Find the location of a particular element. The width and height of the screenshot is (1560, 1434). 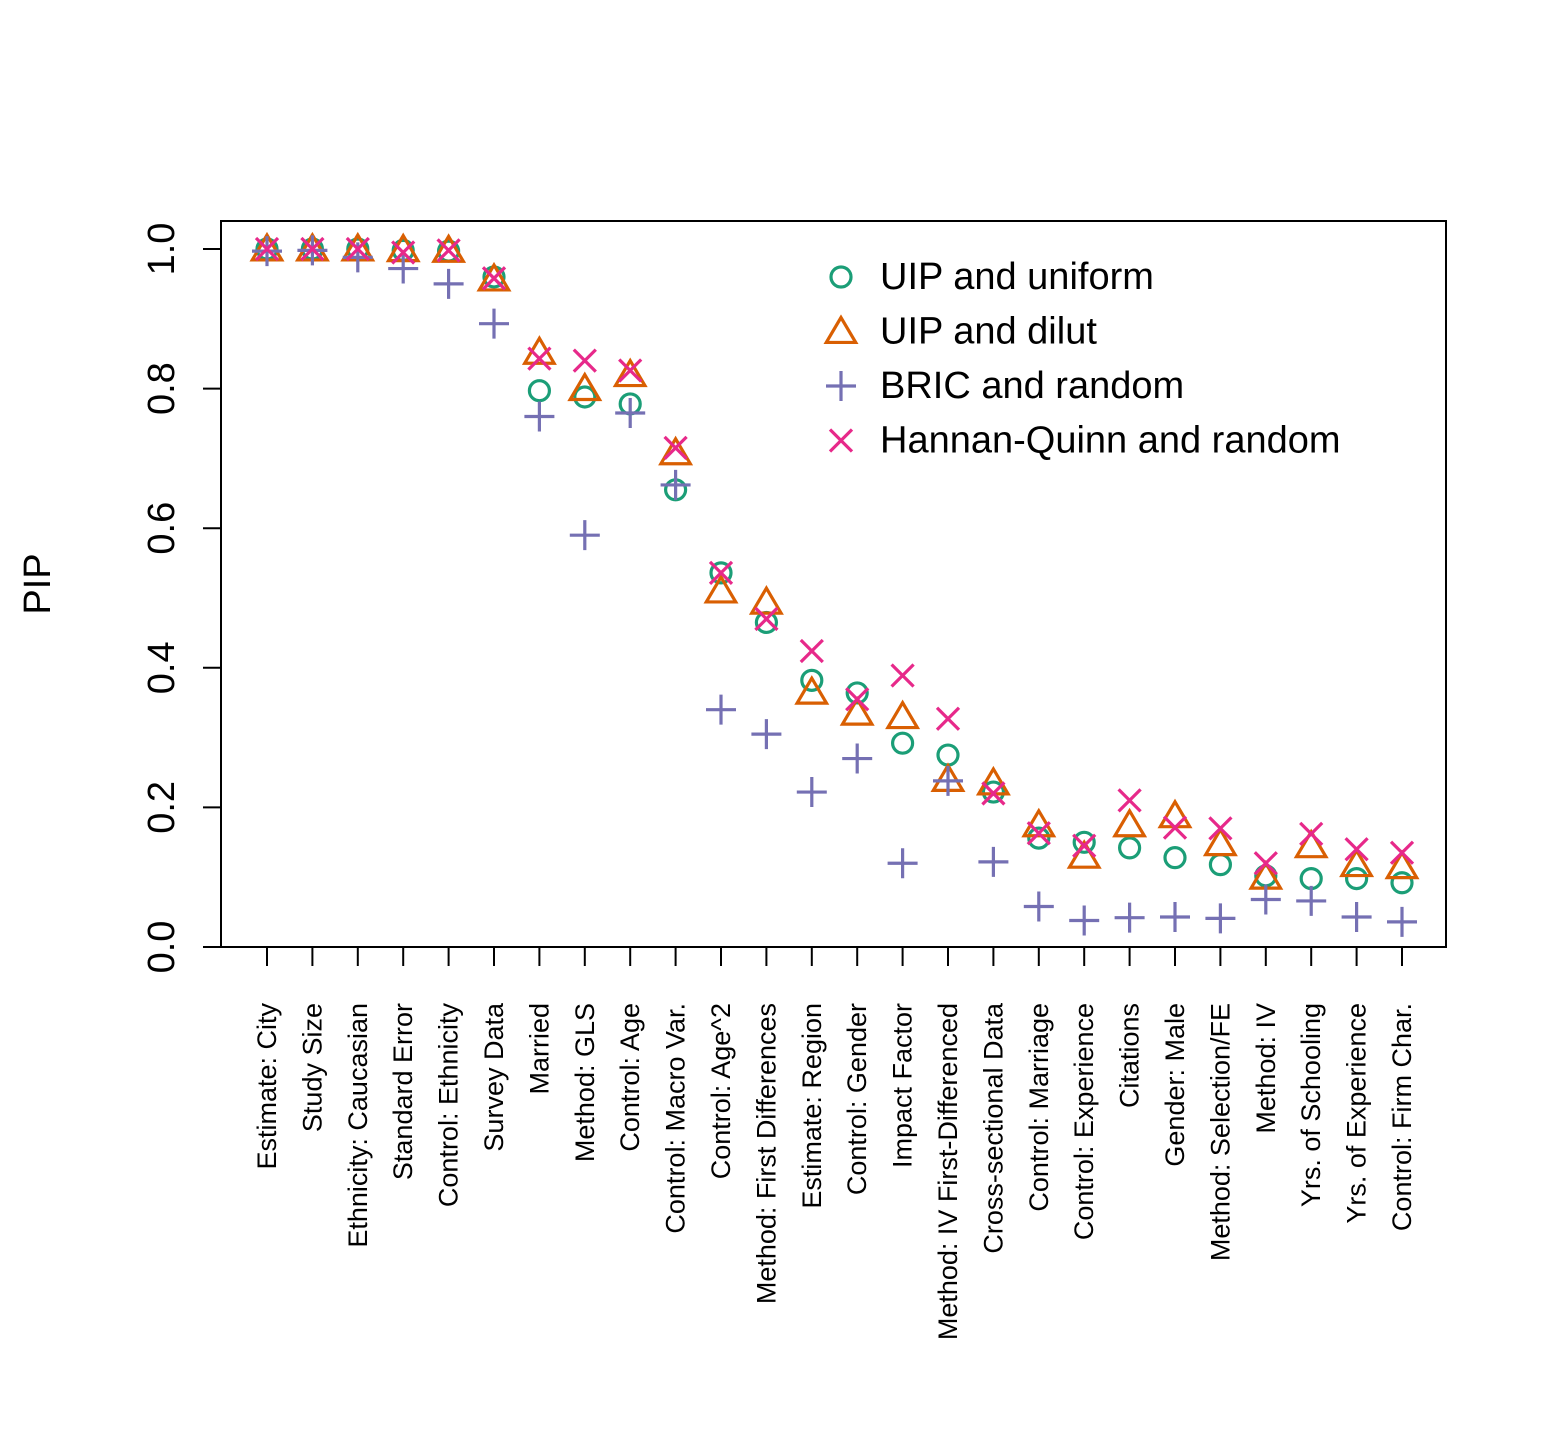

x-tick-label: Control: Gender is located at coordinates (857, 1099).